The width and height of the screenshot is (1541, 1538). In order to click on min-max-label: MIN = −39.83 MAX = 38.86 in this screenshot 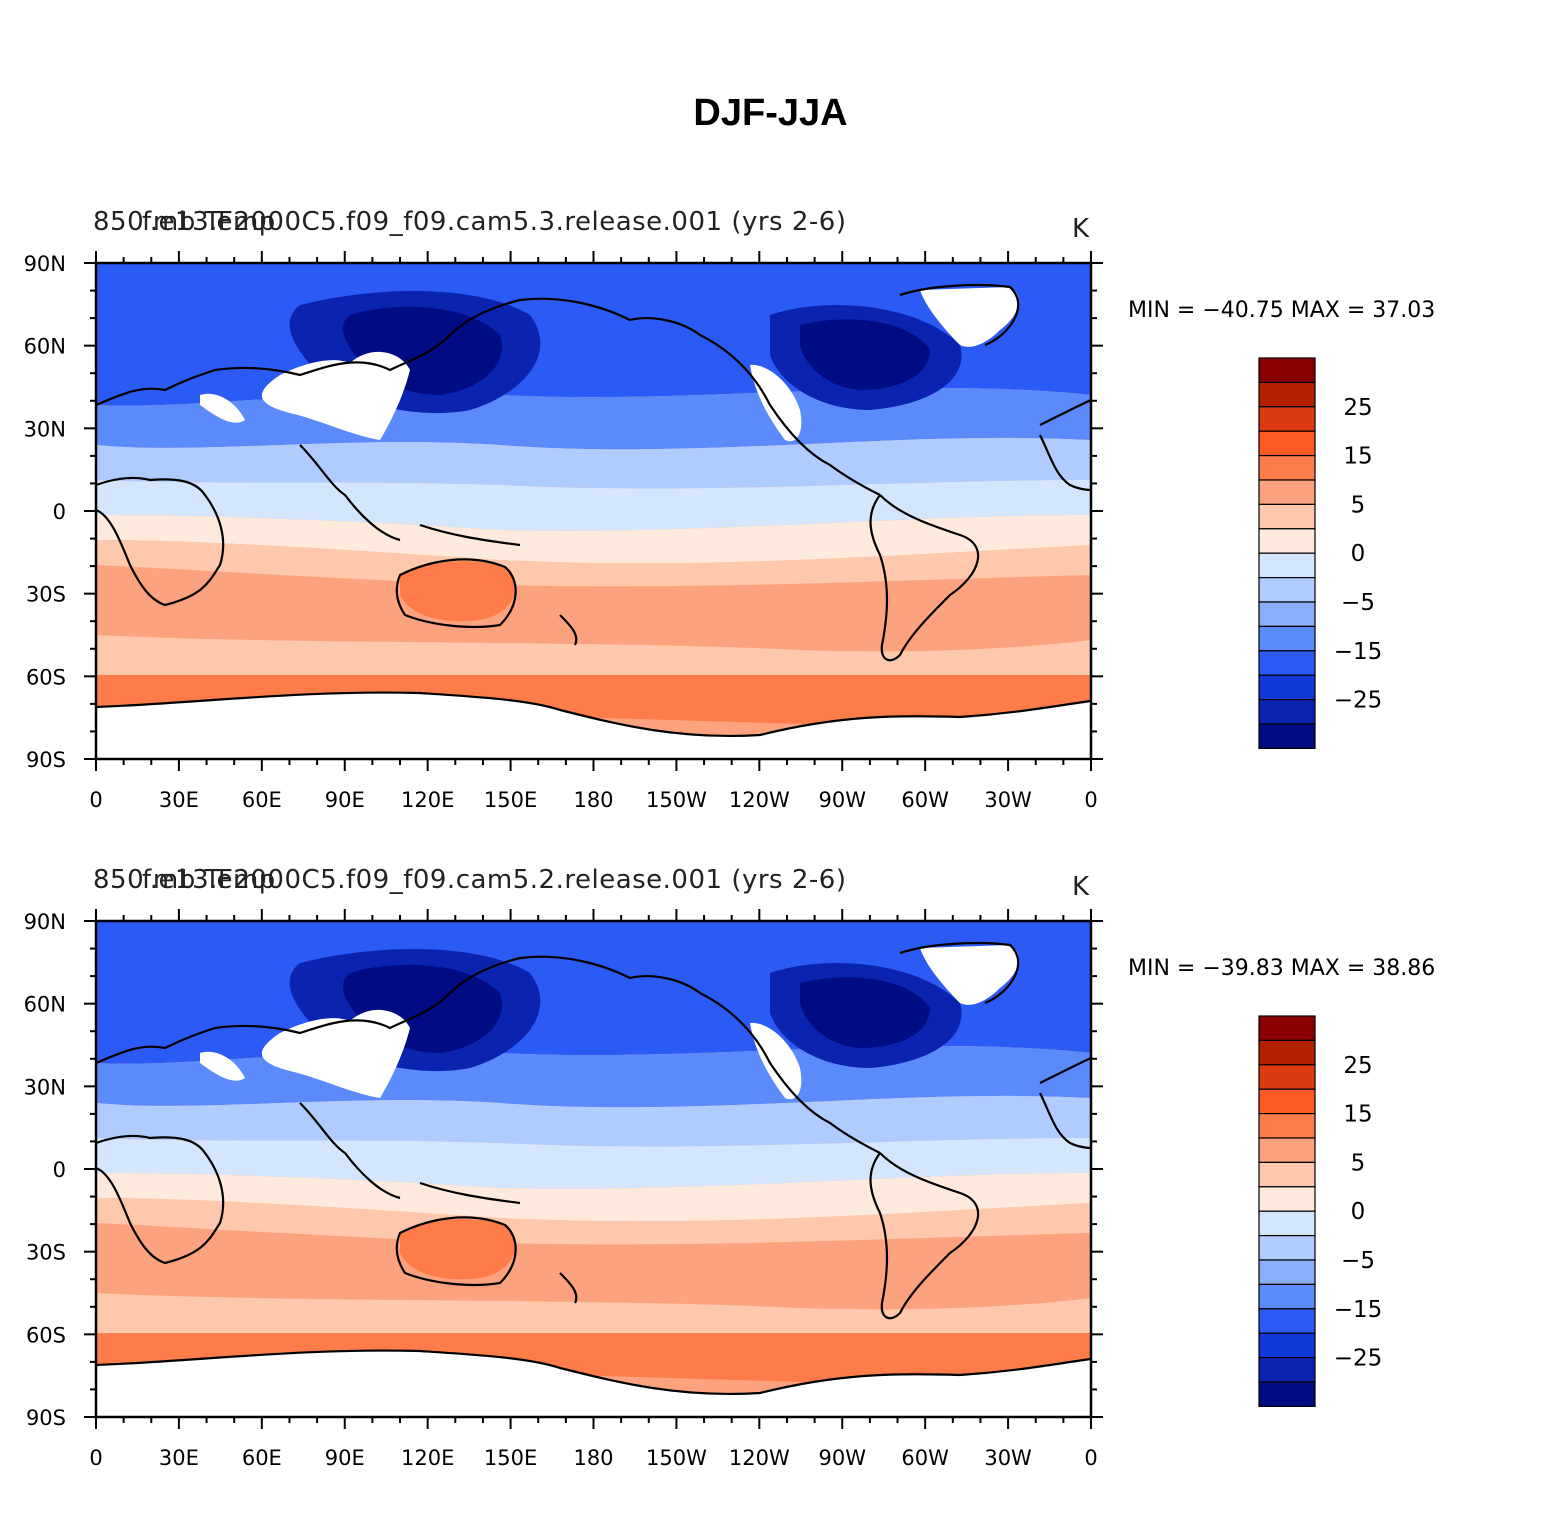, I will do `click(1281, 968)`.